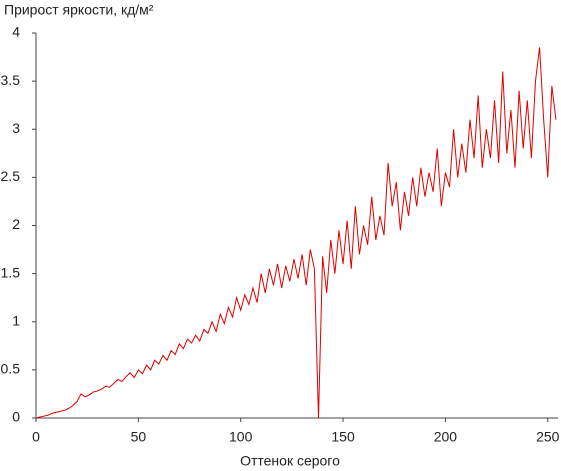 The height and width of the screenshot is (471, 561). Describe the element at coordinates (16, 32) in the screenshot. I see `y-tick-label: 4` at that location.